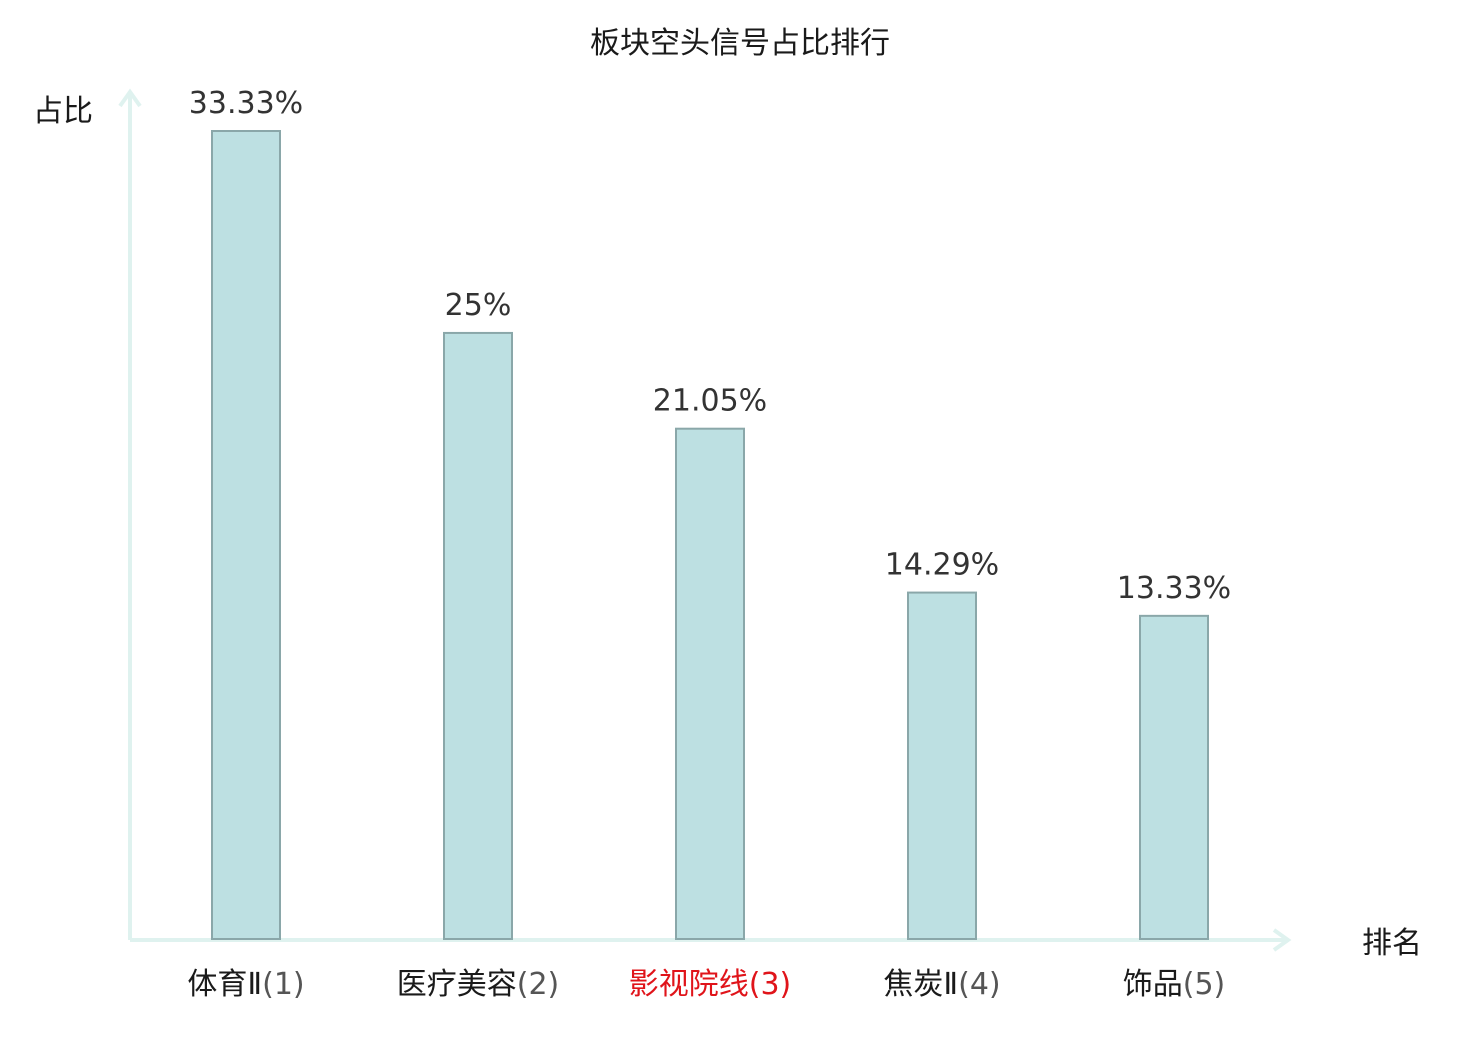 This screenshot has height=1044, width=1480. Describe the element at coordinates (689, 984) in the screenshot. I see `category-name: 影视院线` at that location.